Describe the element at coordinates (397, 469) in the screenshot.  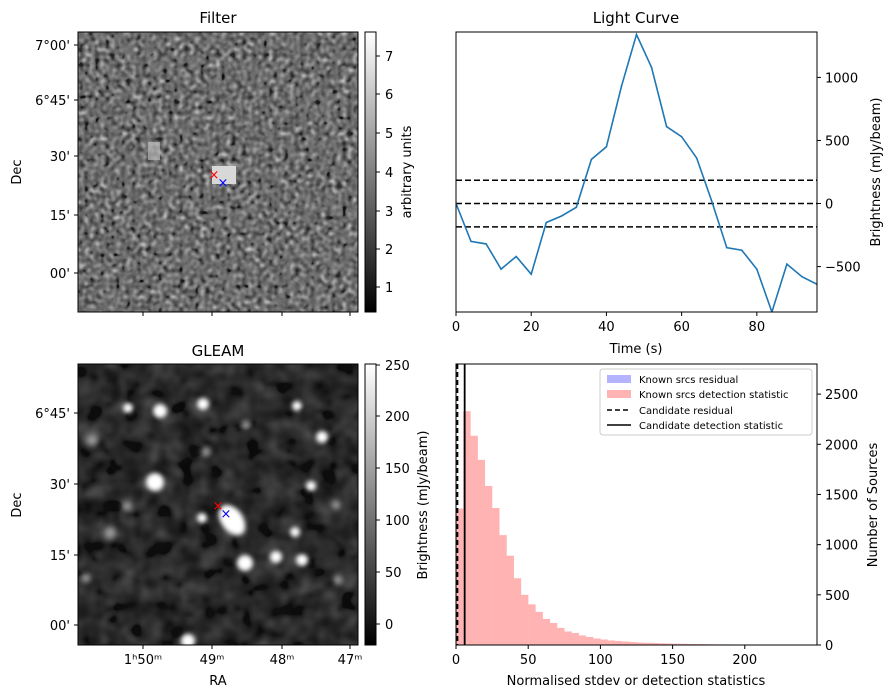
I see `gleam-cbar-tick: 150` at that location.